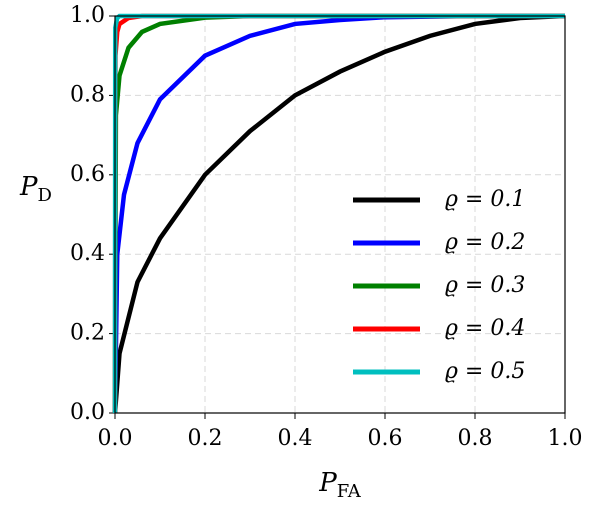 This screenshot has height=507, width=598. Describe the element at coordinates (28, 187) in the screenshot. I see `y-label-main: P` at that location.